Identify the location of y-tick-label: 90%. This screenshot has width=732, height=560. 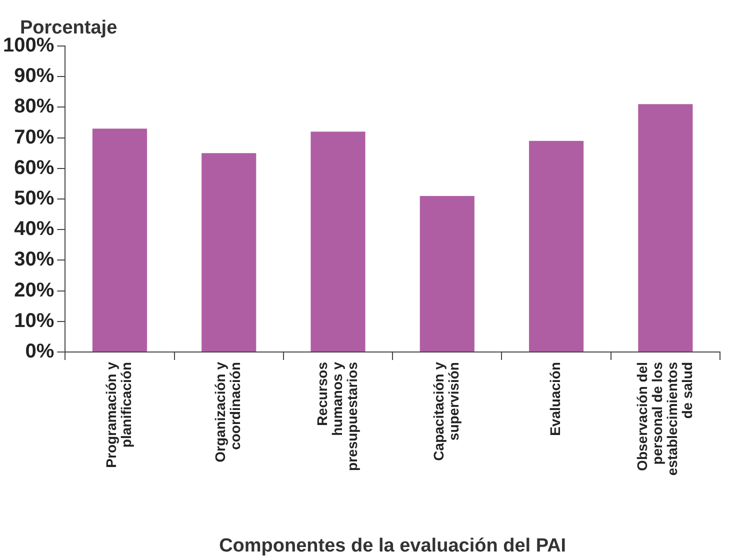
(34, 76).